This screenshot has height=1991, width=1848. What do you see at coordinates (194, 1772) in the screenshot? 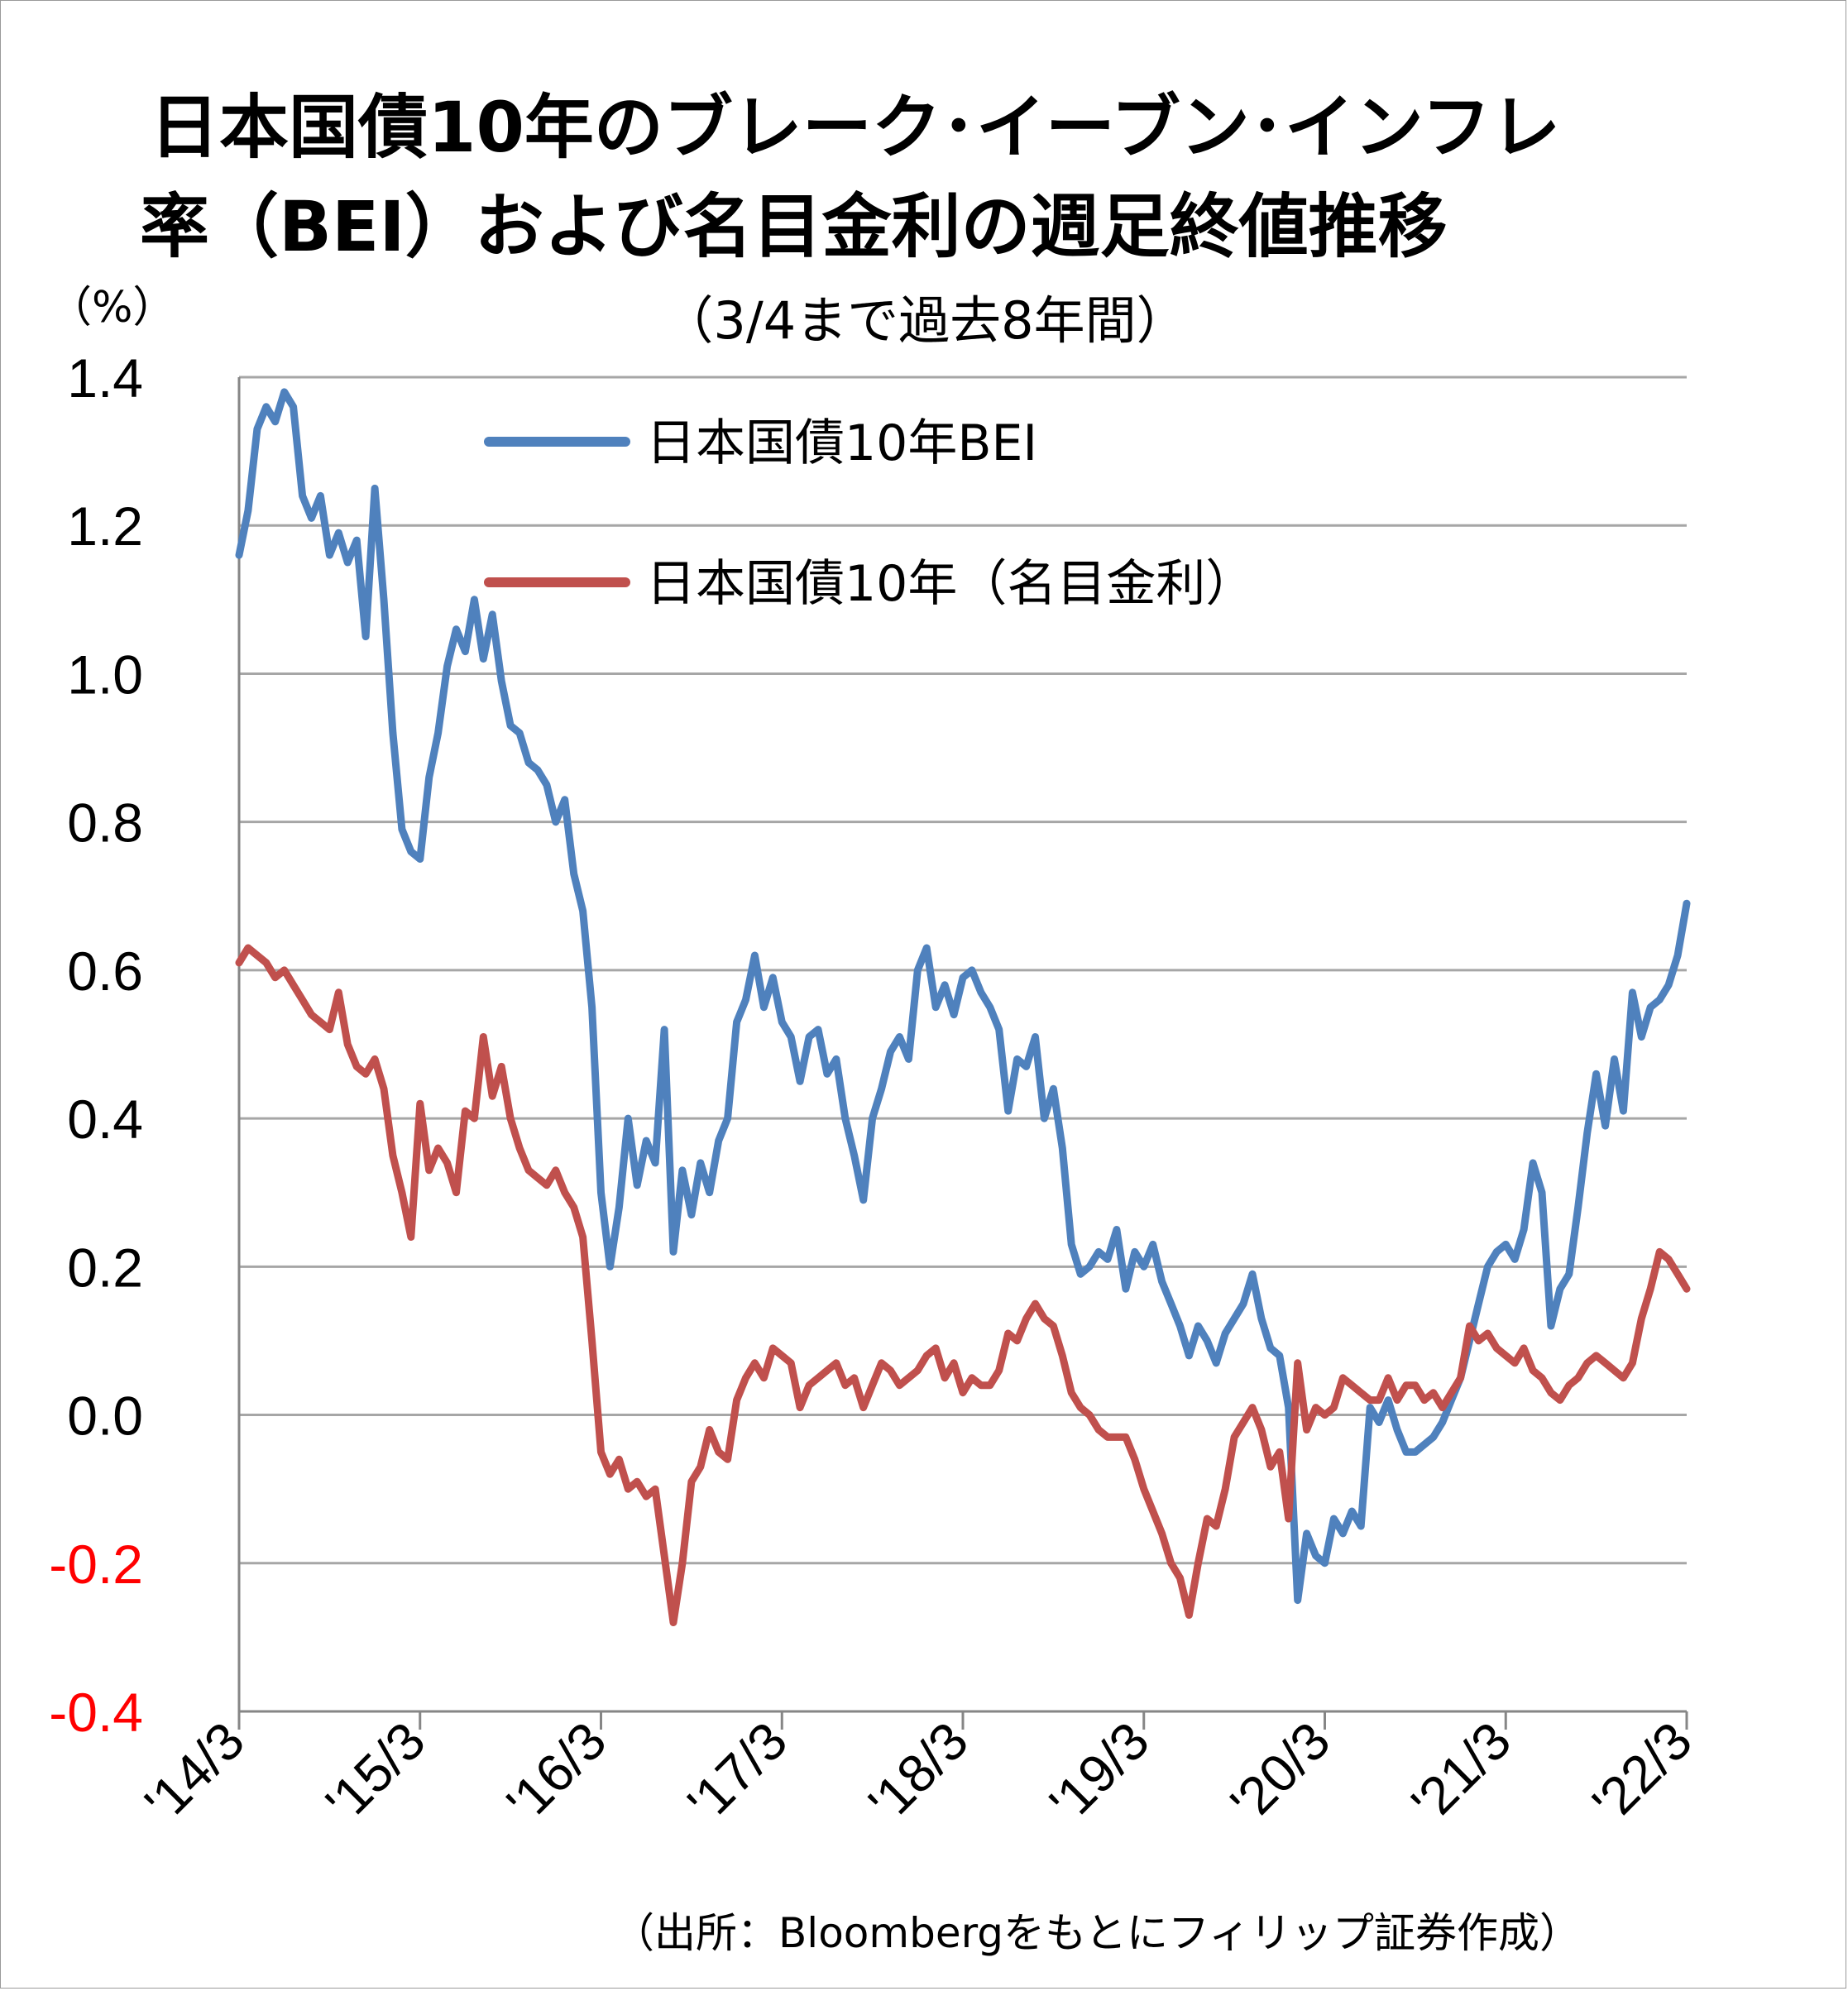
I see `x-tick-label: '14/3` at bounding box center [194, 1772].